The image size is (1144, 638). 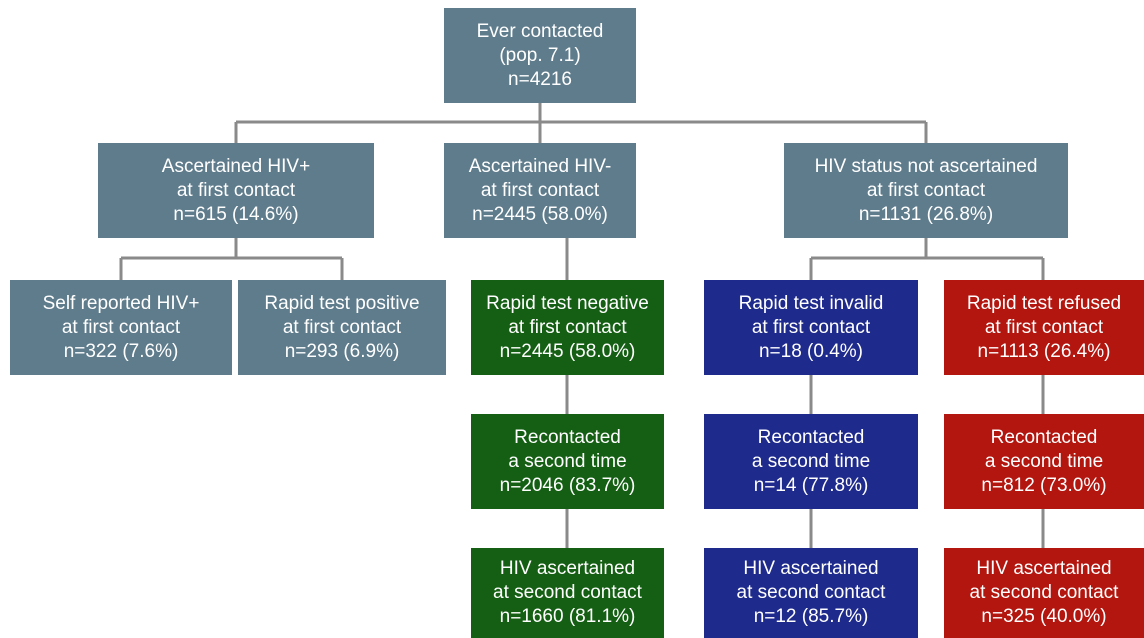 What do you see at coordinates (236, 166) in the screenshot?
I see `node-text: Ascertained HIV+` at bounding box center [236, 166].